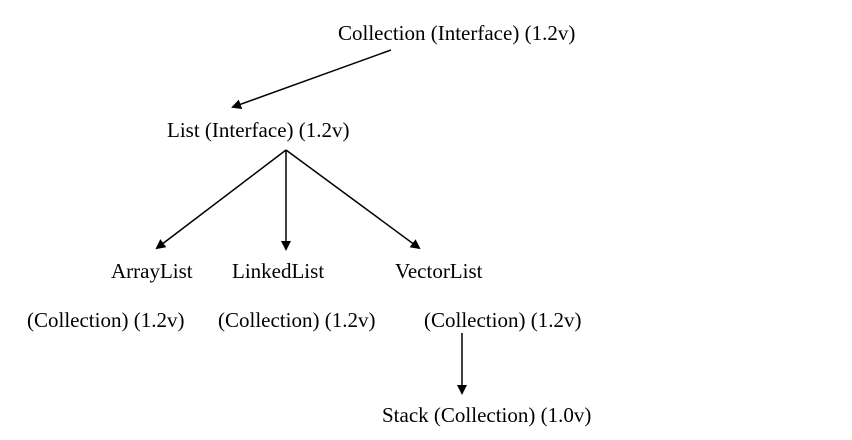 This screenshot has width=852, height=440. Describe the element at coordinates (457, 33) in the screenshot. I see `collection-node-label: Collection (Interface) (1.2v)` at that location.